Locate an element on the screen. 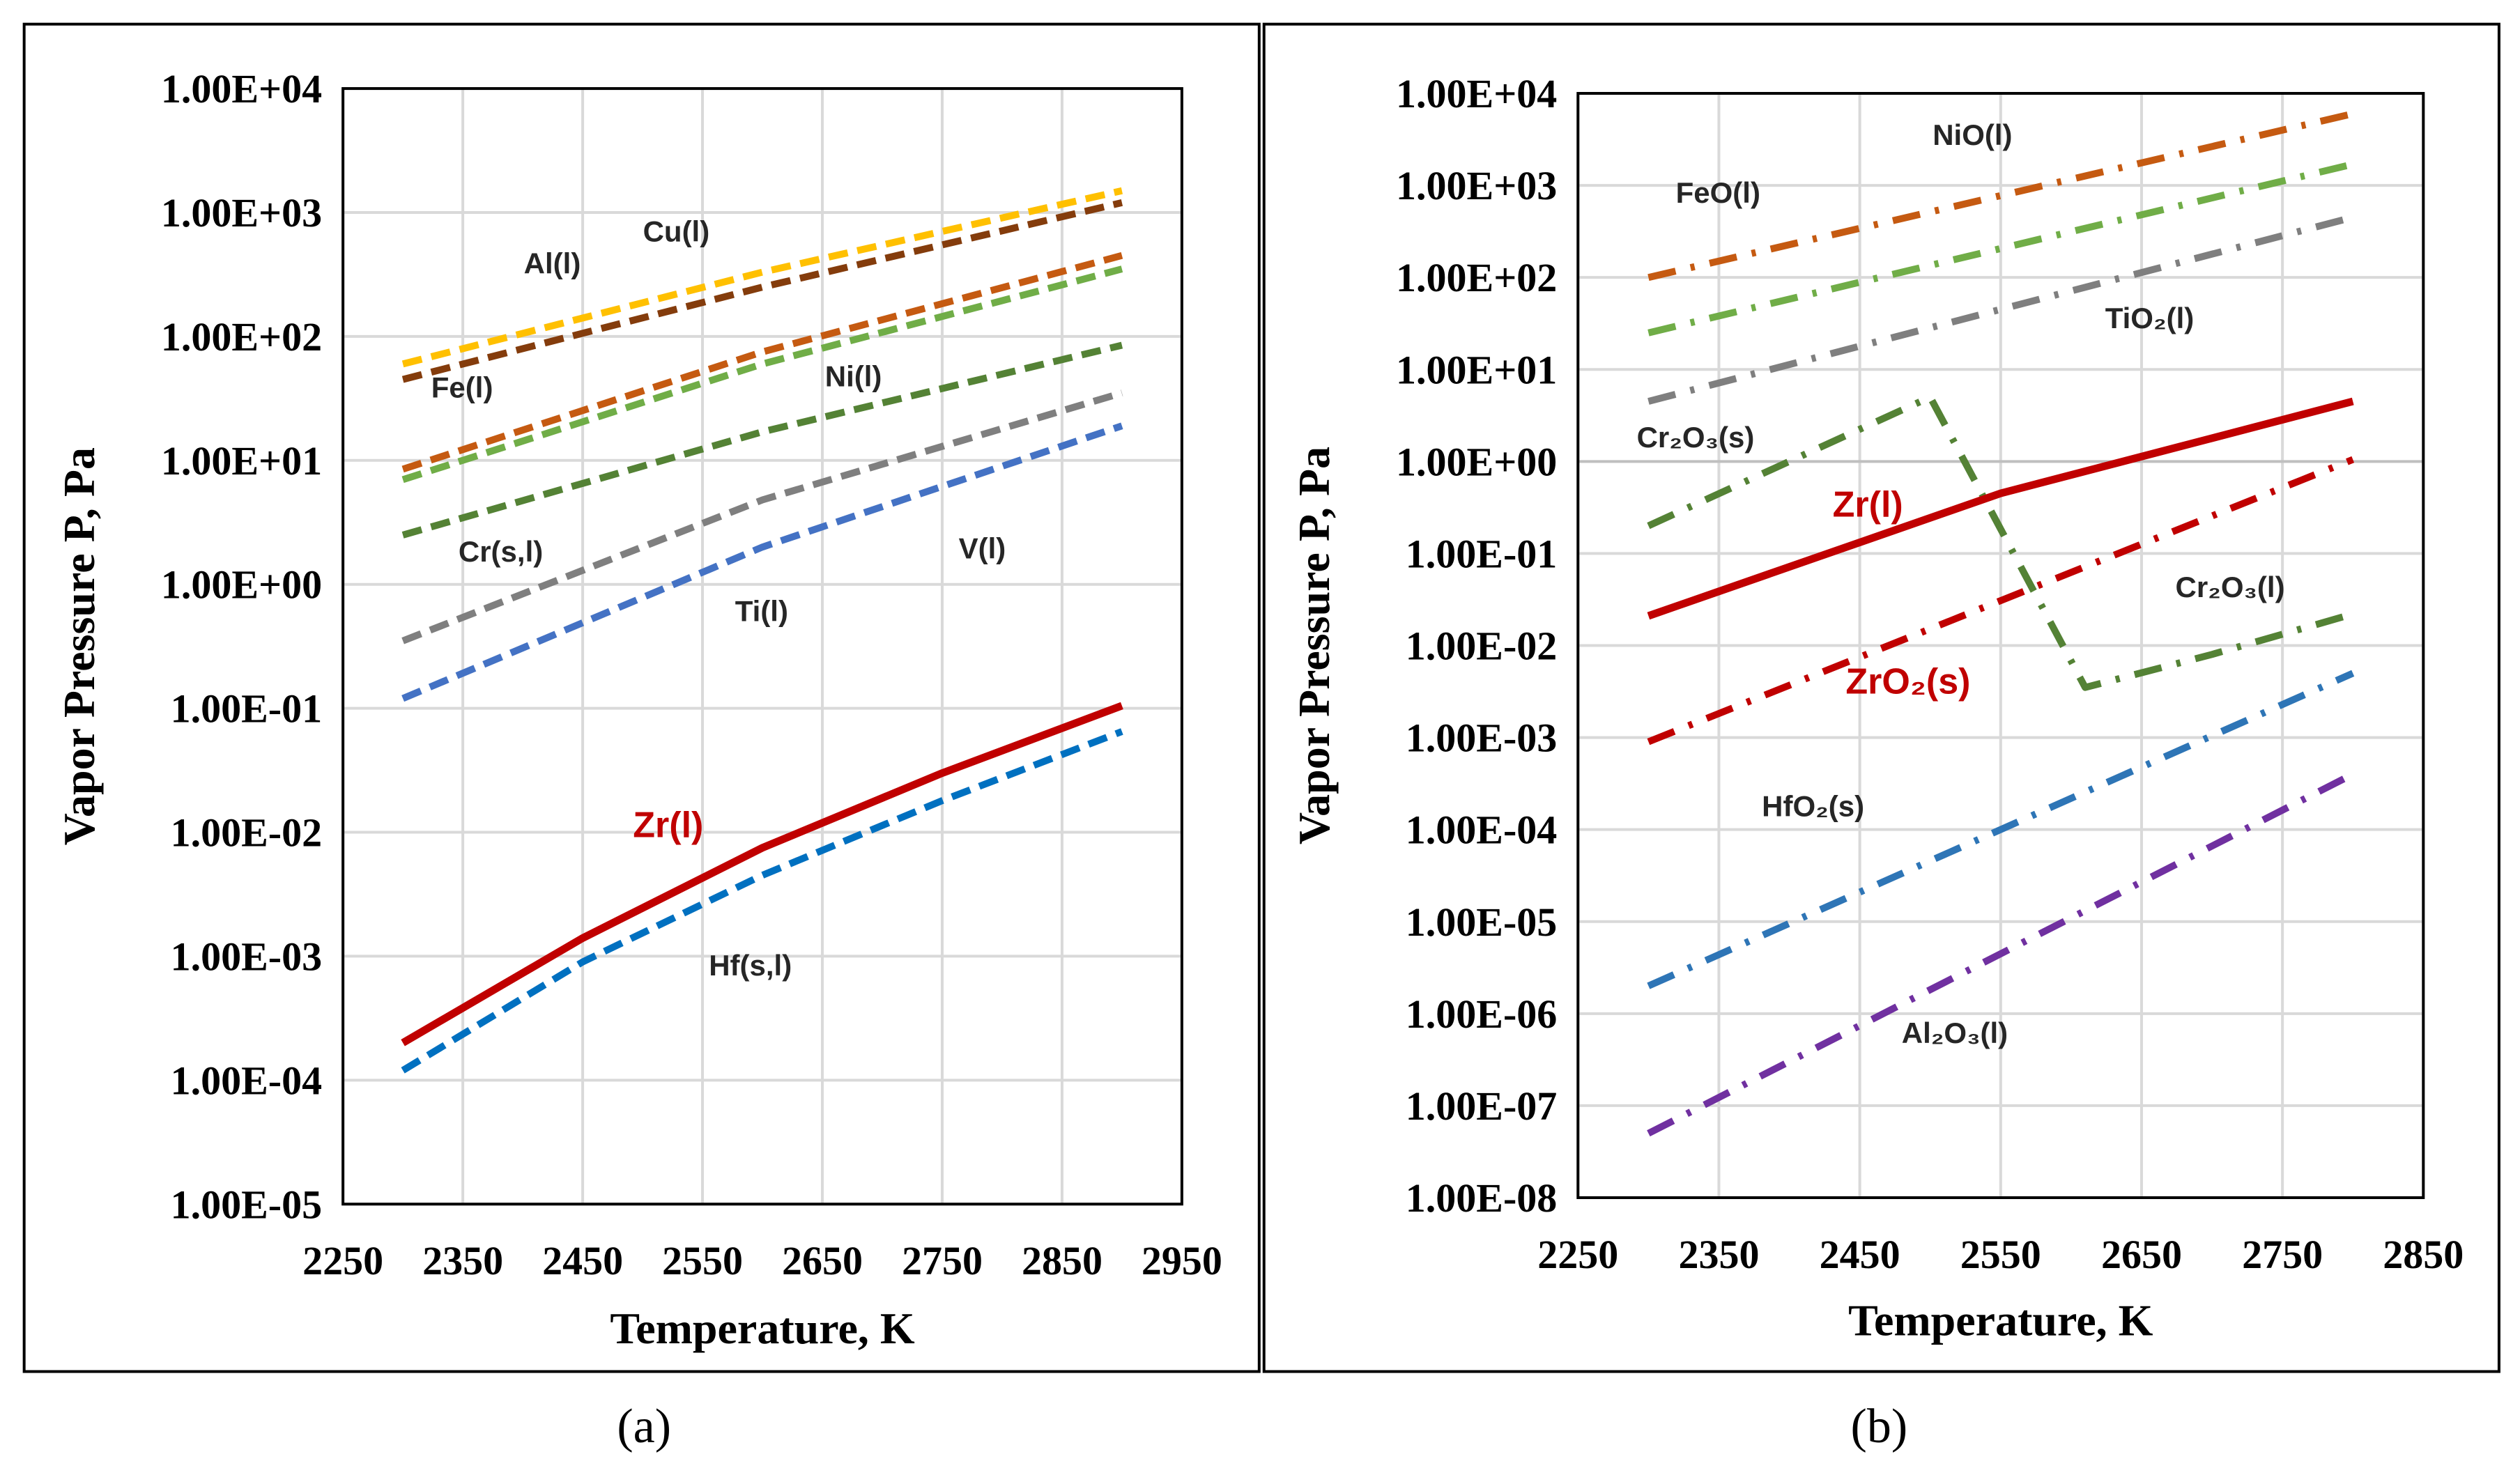 This screenshot has width=2520, height=1468. series-label: Cr₂O₃(l) is located at coordinates (2230, 587).